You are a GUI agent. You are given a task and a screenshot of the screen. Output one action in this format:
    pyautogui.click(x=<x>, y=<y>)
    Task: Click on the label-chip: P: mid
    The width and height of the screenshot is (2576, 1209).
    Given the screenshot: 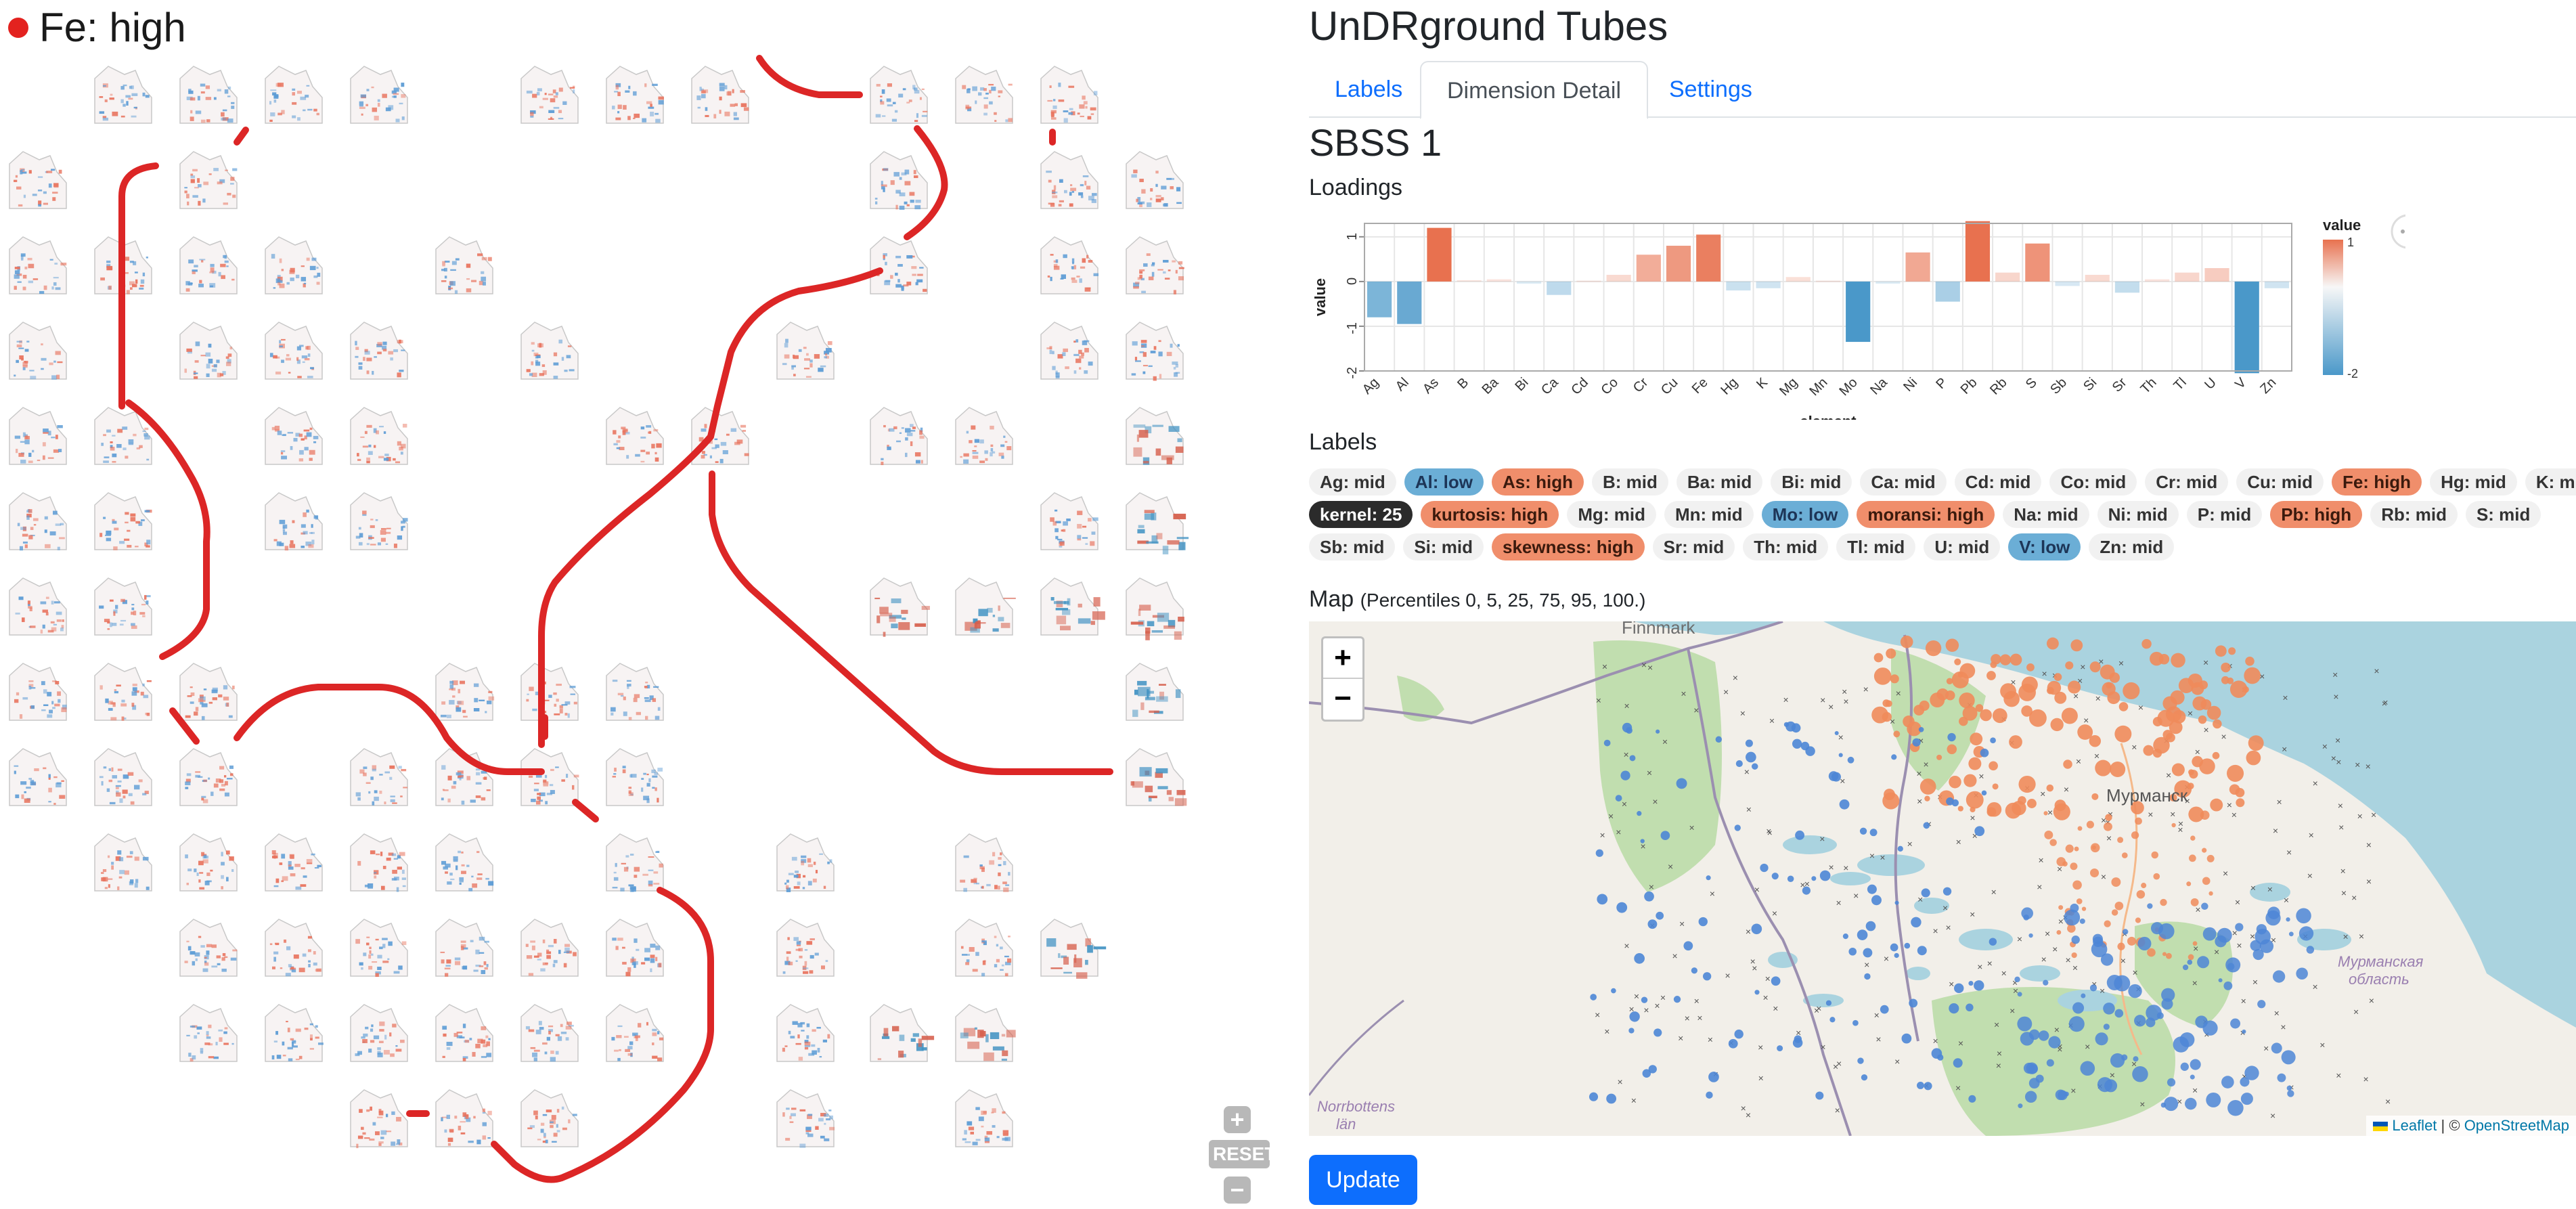 What is the action you would take?
    pyautogui.click(x=2224, y=514)
    